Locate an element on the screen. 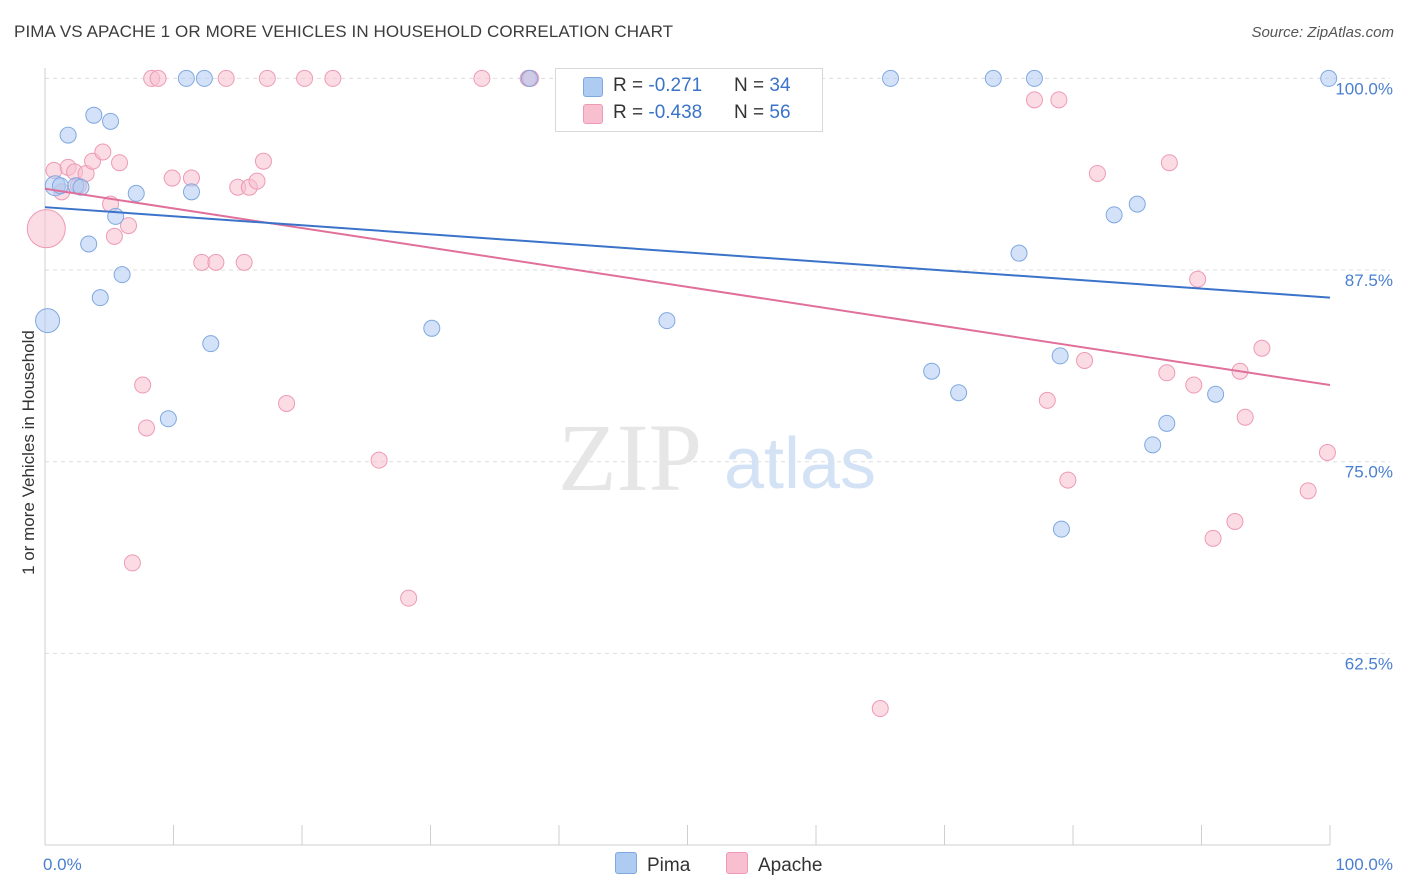 This screenshot has height=892, width=1406. watermark-atlas: atlas is located at coordinates (800, 464).